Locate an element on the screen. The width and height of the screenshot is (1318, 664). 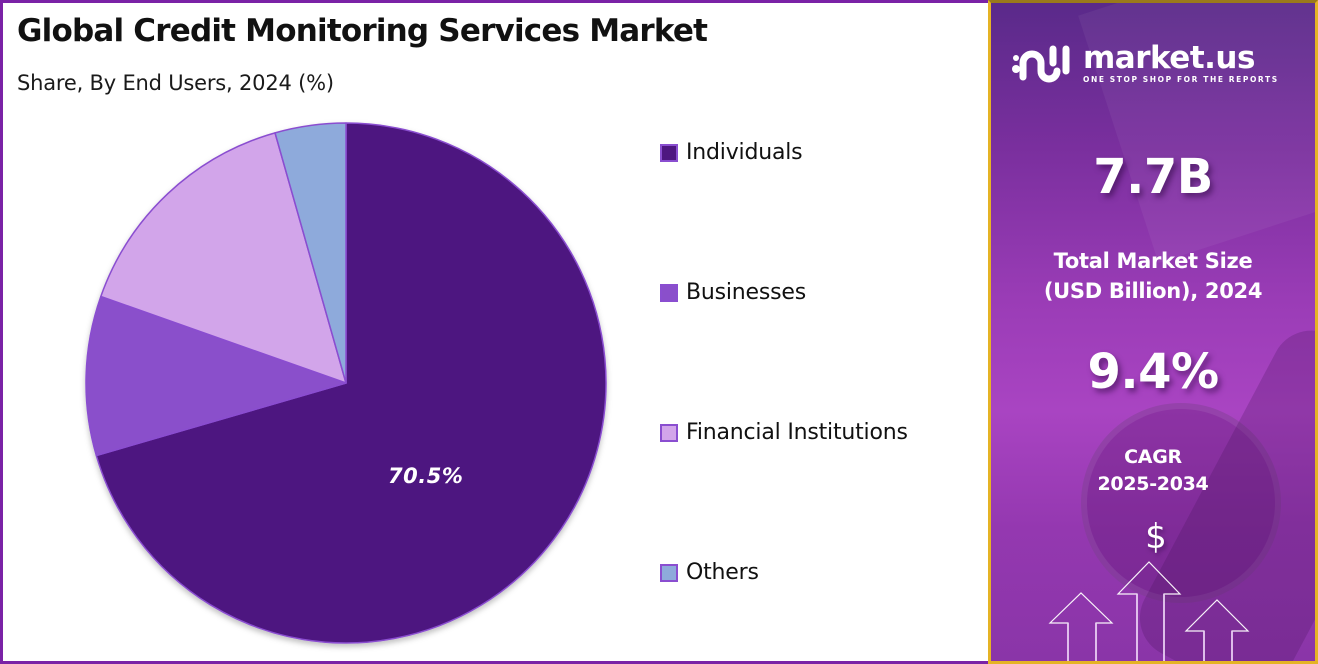
pie-slice-businesses is located at coordinates (216, 376).